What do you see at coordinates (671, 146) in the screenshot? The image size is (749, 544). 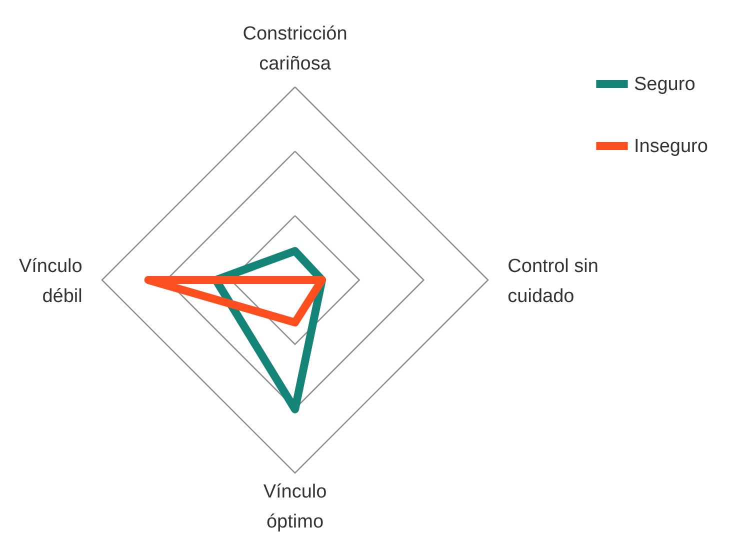 I see `legend-label: Inseguro` at bounding box center [671, 146].